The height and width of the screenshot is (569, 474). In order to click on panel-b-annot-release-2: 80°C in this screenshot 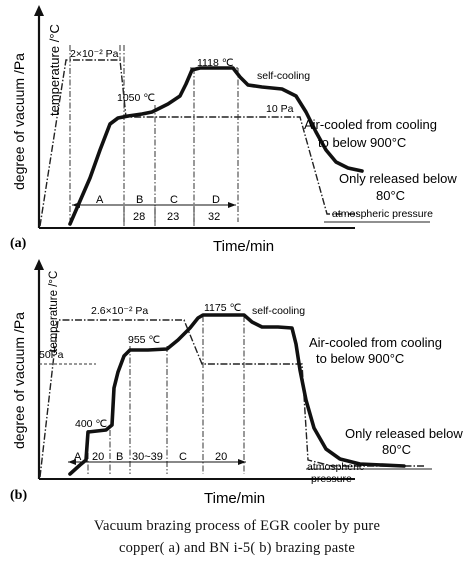, I will do `click(396, 449)`.